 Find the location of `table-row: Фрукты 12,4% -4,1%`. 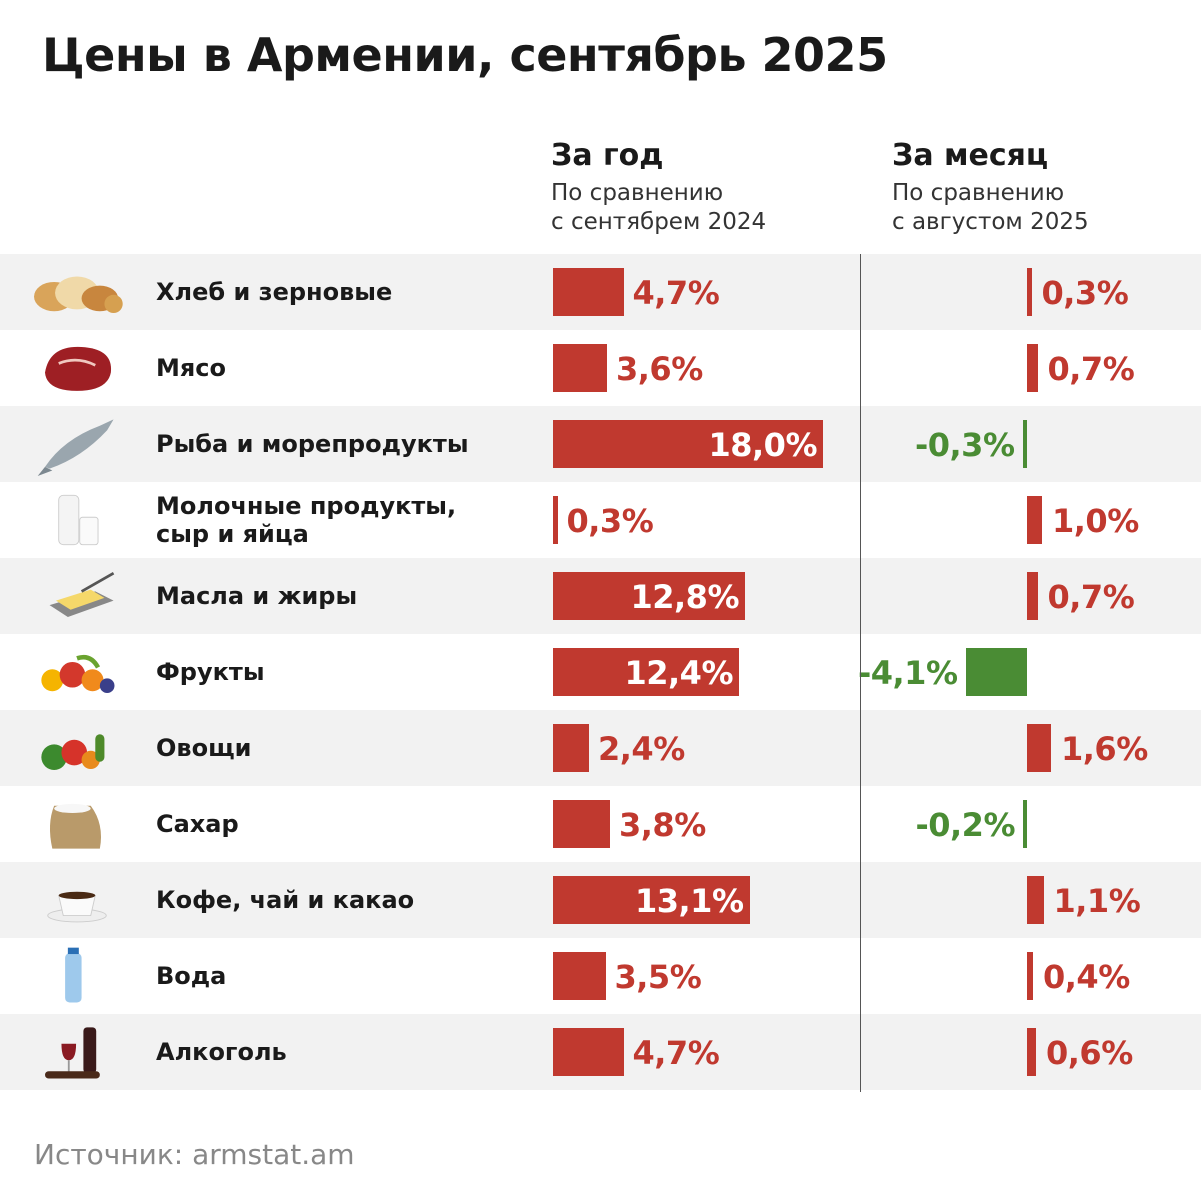

table-row: Фрукты 12,4% -4,1% is located at coordinates (600, 672).